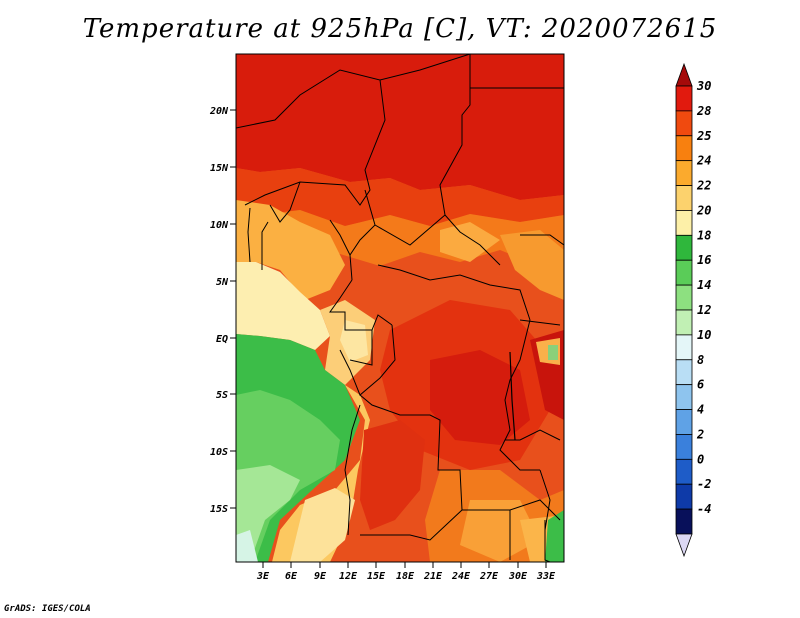 This screenshot has height=618, width=800. Describe the element at coordinates (700, 360) in the screenshot. I see `legend-label: 8` at that location.